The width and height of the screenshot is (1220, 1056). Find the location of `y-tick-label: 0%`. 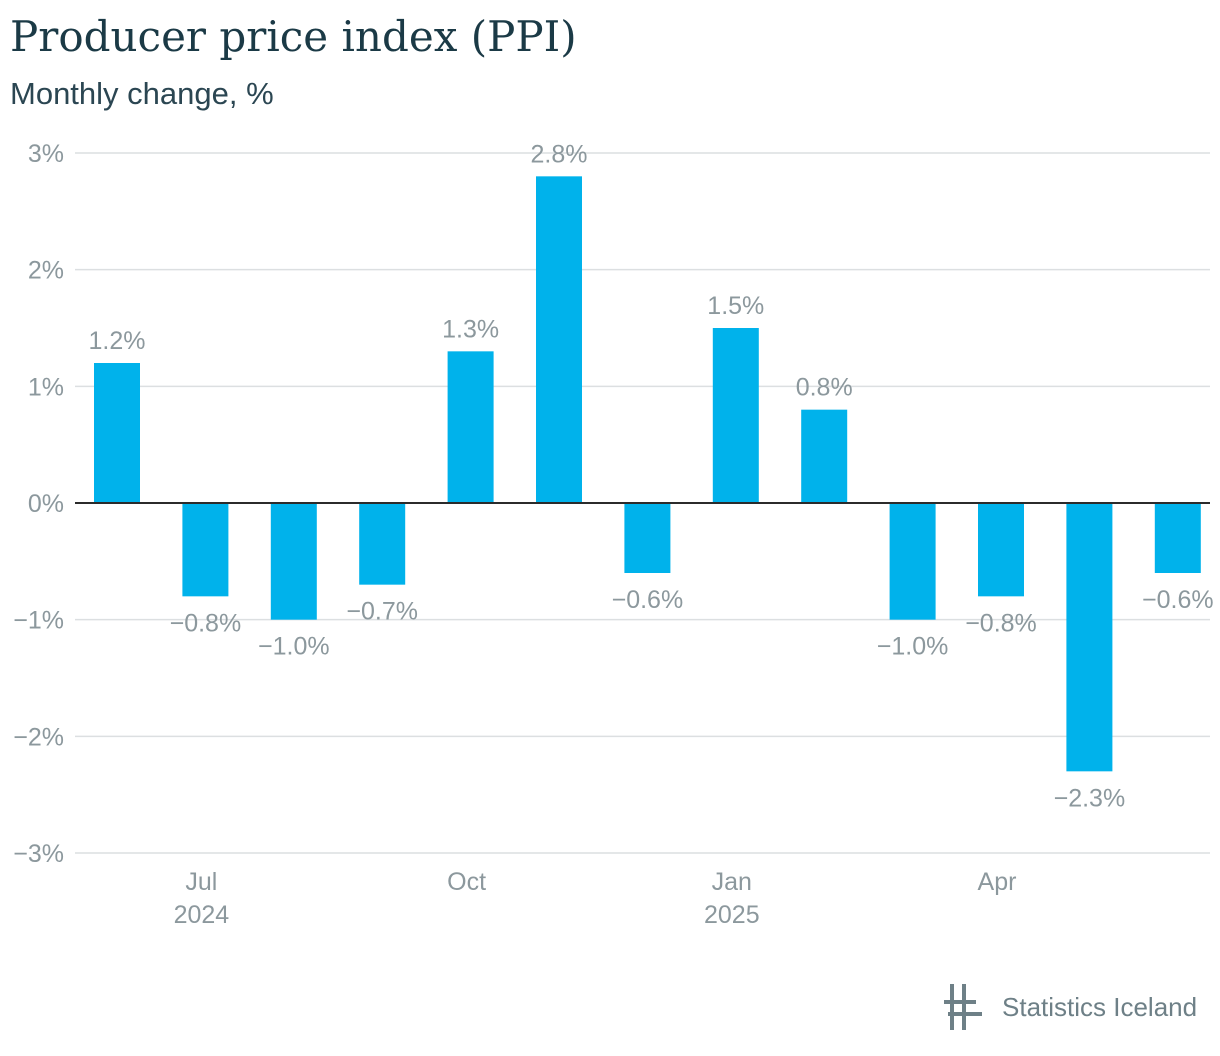

y-tick-label: 0% is located at coordinates (46, 504).